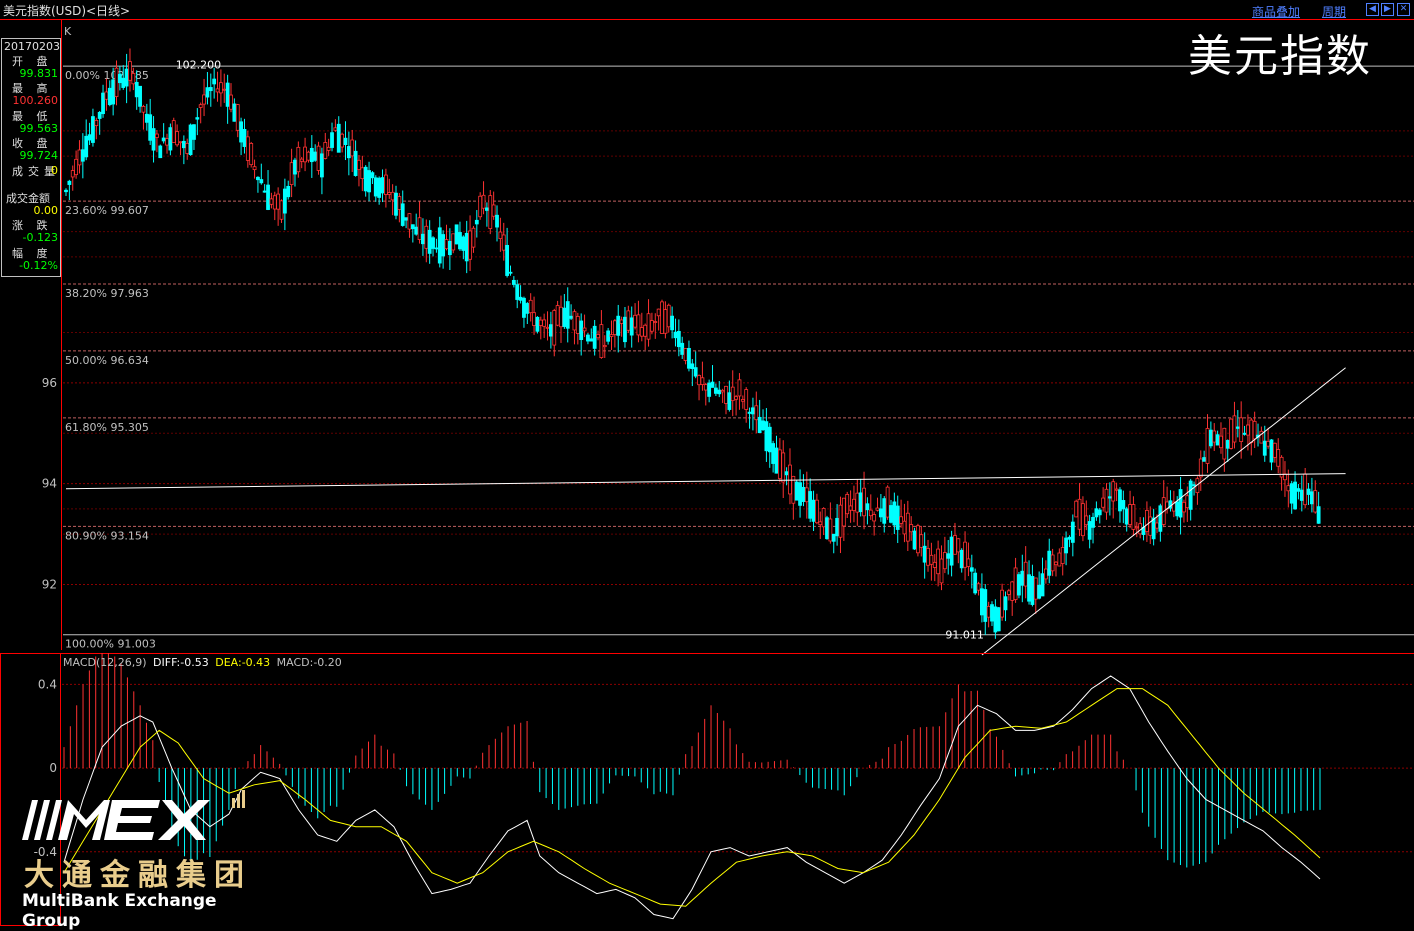 The image size is (1414, 931). What do you see at coordinates (1372, 9) in the screenshot?
I see `scroll-left-icon: ◀` at bounding box center [1372, 9].